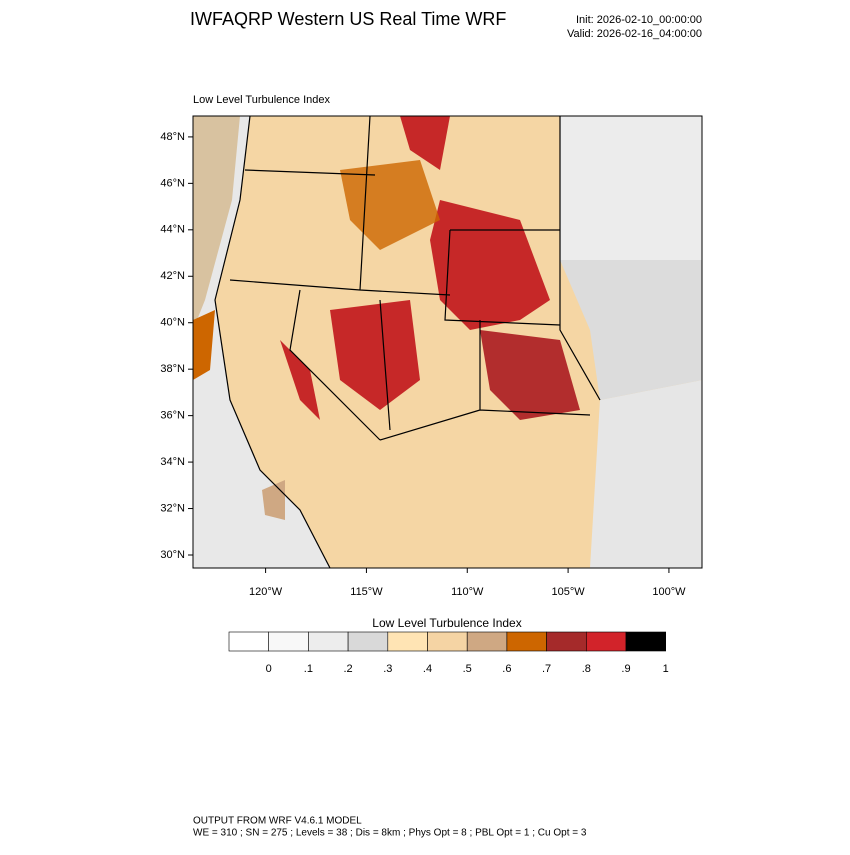 The width and height of the screenshot is (850, 855). I want to click on colorbar-tick-label: 0, so click(269, 669).